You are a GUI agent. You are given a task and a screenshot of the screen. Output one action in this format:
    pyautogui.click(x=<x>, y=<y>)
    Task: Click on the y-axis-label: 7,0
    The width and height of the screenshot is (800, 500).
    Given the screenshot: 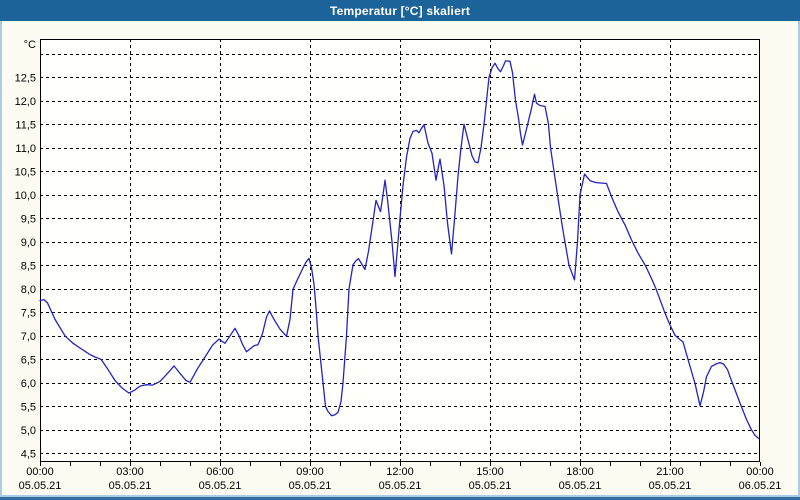 What is the action you would take?
    pyautogui.click(x=28, y=337)
    